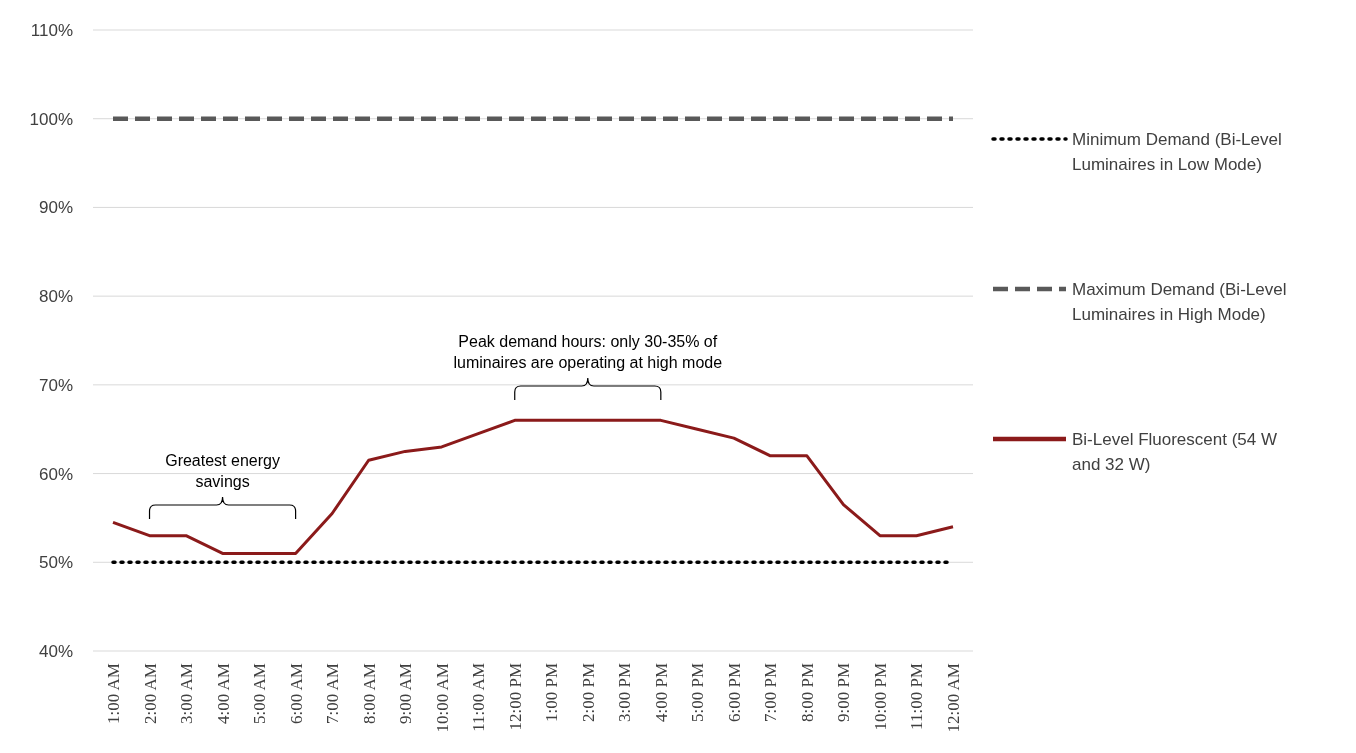  What do you see at coordinates (807, 693) in the screenshot?
I see `x-tick-label: 8:00 PM` at bounding box center [807, 693].